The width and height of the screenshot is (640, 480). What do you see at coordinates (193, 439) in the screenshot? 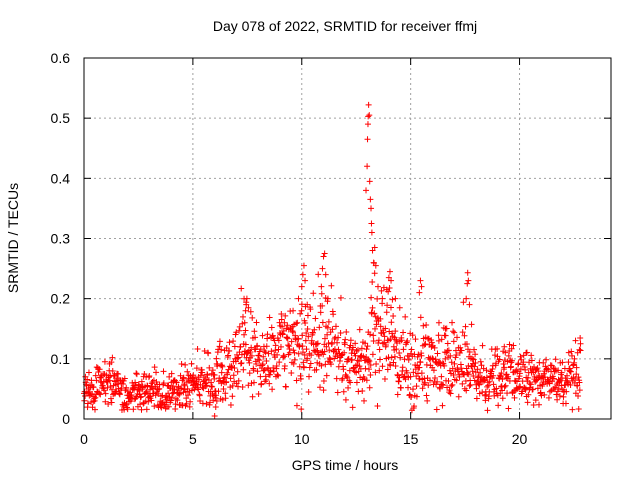
I see `x-tick-label: 5` at bounding box center [193, 439].